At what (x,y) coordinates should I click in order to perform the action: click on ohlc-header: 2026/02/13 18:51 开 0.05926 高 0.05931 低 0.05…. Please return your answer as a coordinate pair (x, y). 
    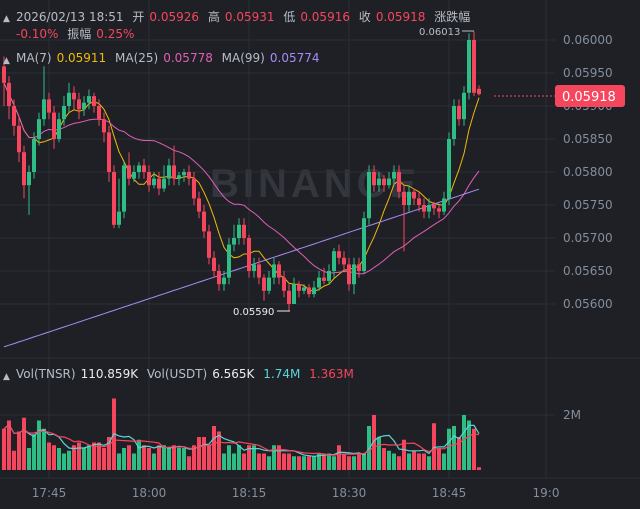
    Looking at the image, I should click on (245, 16).